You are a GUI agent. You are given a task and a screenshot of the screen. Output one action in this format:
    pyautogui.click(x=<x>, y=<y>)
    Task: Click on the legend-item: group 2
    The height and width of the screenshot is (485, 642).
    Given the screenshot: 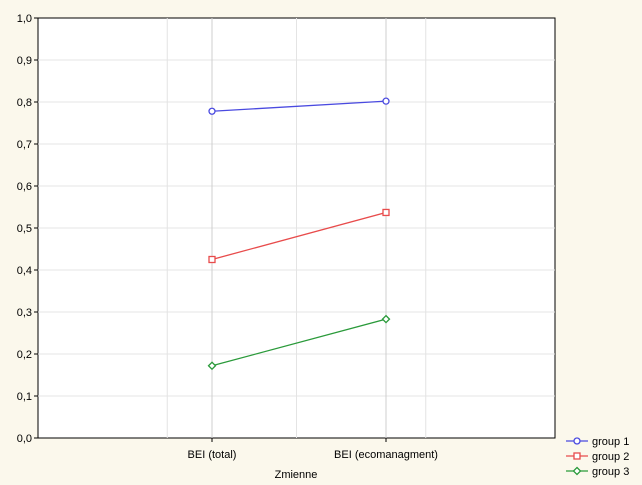 What is the action you would take?
    pyautogui.click(x=597, y=457)
    